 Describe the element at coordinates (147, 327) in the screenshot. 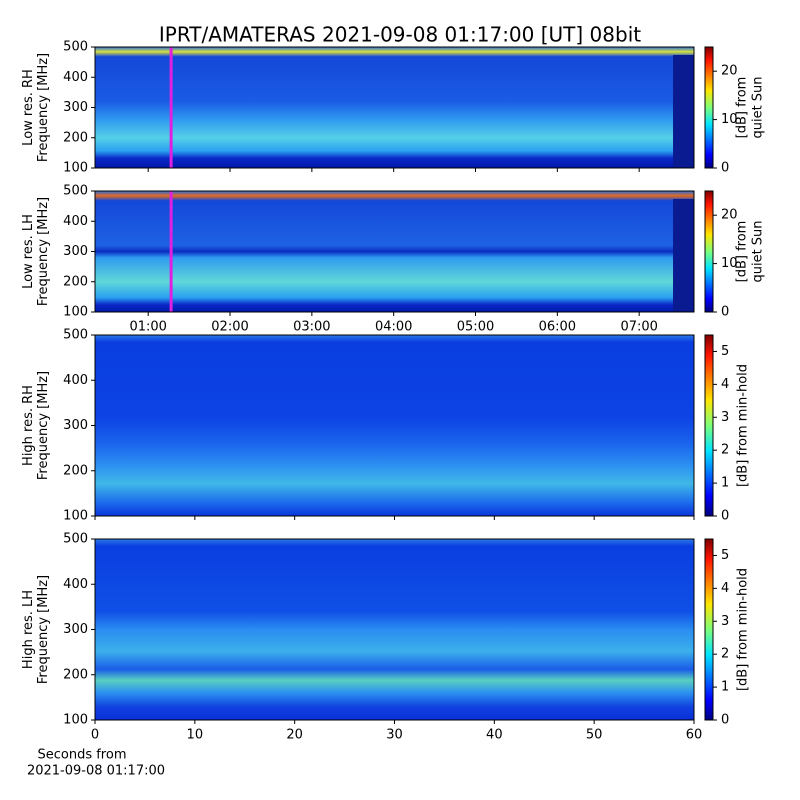

I see `x-tick-label: 01:00` at that location.